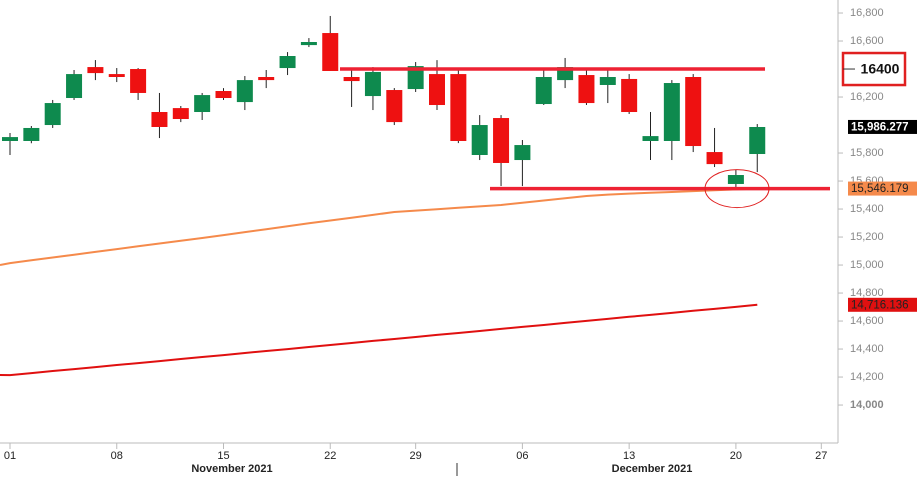 The image size is (917, 482). What do you see at coordinates (231, 469) in the screenshot?
I see `month-label: November 2021` at bounding box center [231, 469].